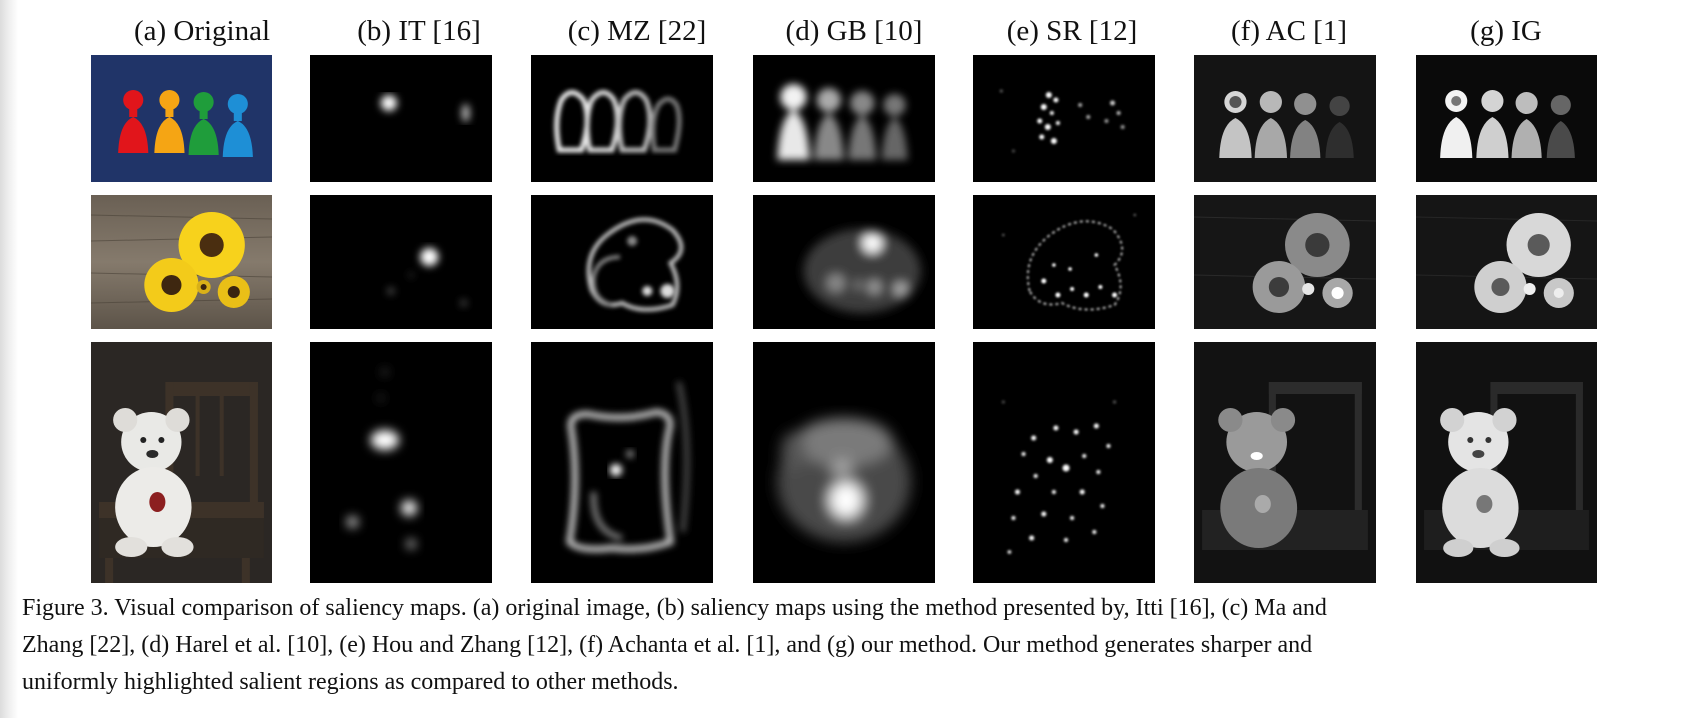 This screenshot has height=718, width=1694. Describe the element at coordinates (401, 118) in the screenshot. I see `saliency-it-pawns` at that location.